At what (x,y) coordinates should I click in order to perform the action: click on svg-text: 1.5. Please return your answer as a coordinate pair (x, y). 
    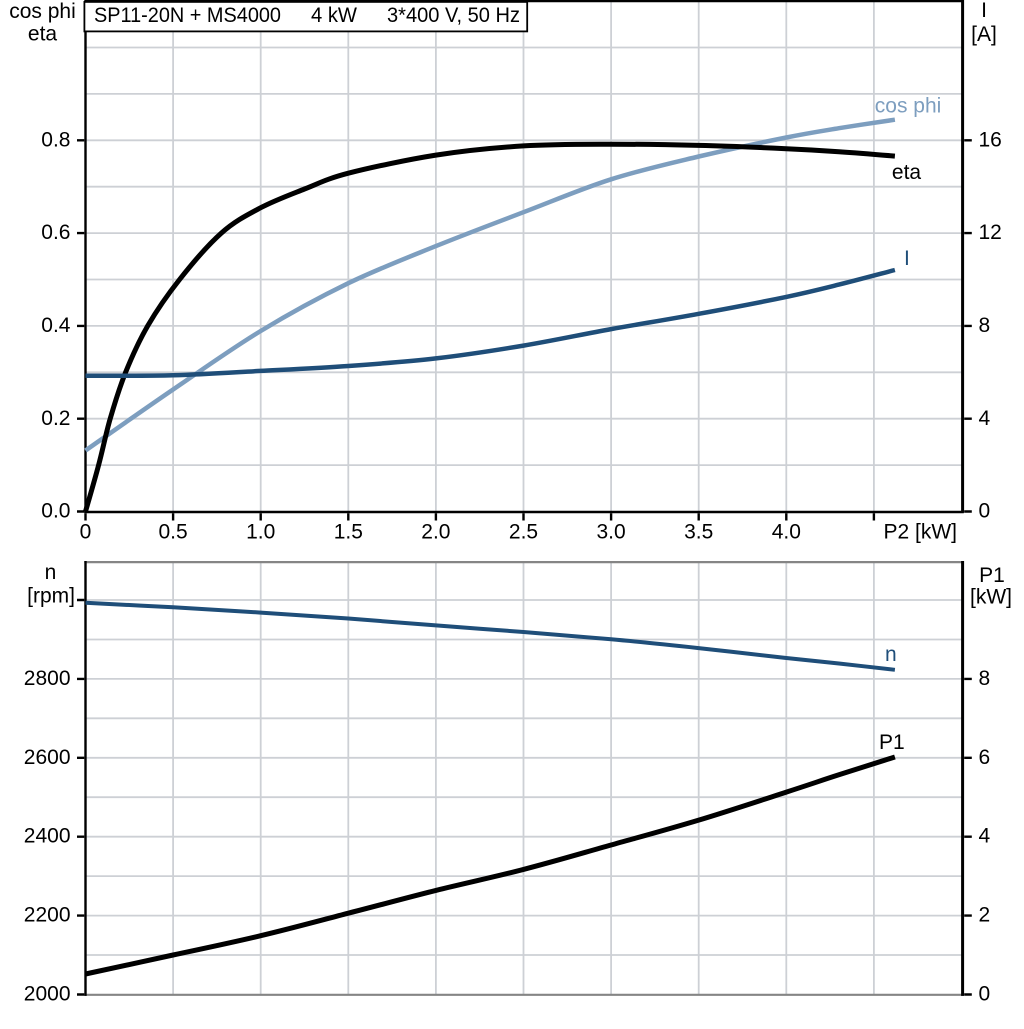
    Looking at the image, I should click on (348, 532).